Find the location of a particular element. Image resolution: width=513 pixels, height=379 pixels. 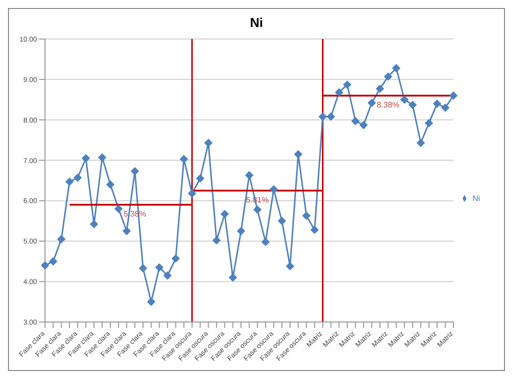

chart-title: Ni is located at coordinates (256, 22).